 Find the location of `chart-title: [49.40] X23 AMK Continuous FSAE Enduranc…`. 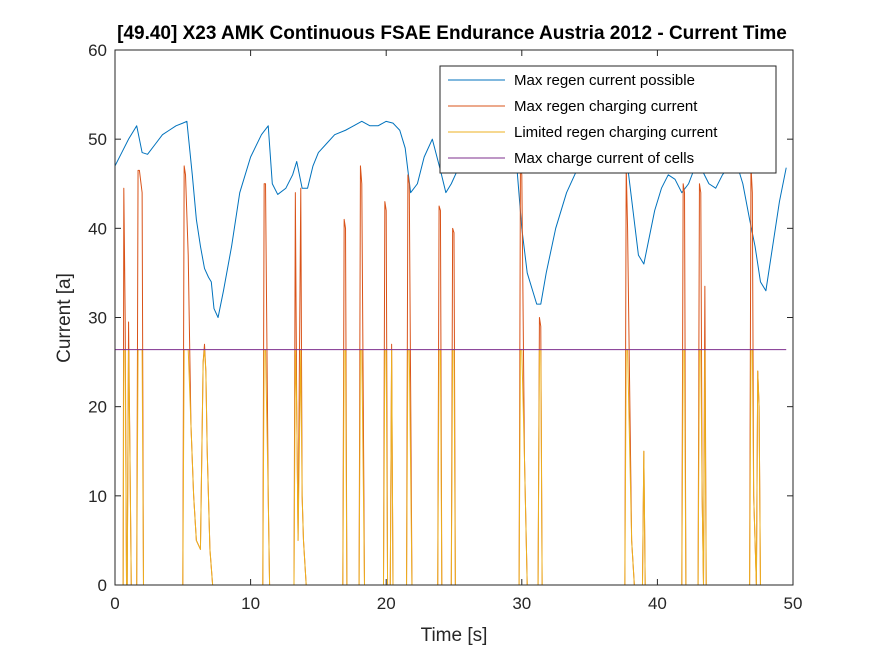

chart-title: [49.40] X23 AMK Continuous FSAE Enduranc… is located at coordinates (452, 33).